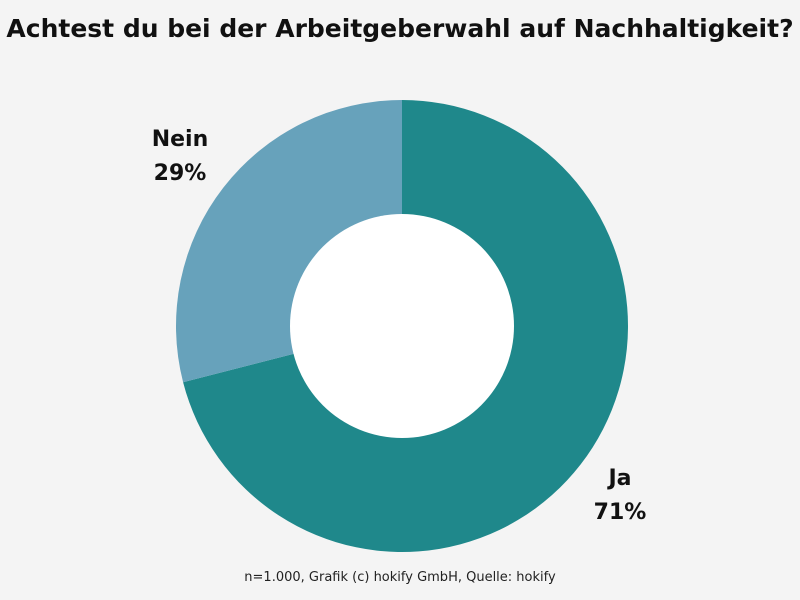  I want to click on slice-value-nein: 29%, so click(180, 173).